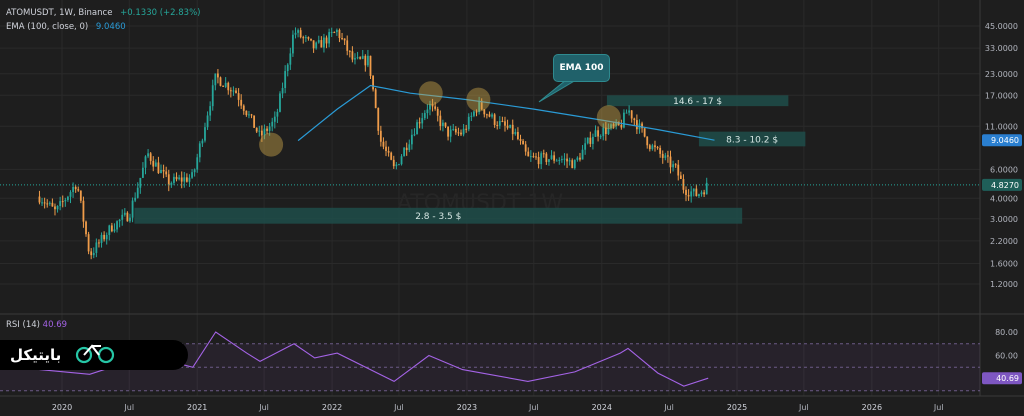  What do you see at coordinates (94, 355) in the screenshot?
I see `brand-badge: بایتیکل` at bounding box center [94, 355].